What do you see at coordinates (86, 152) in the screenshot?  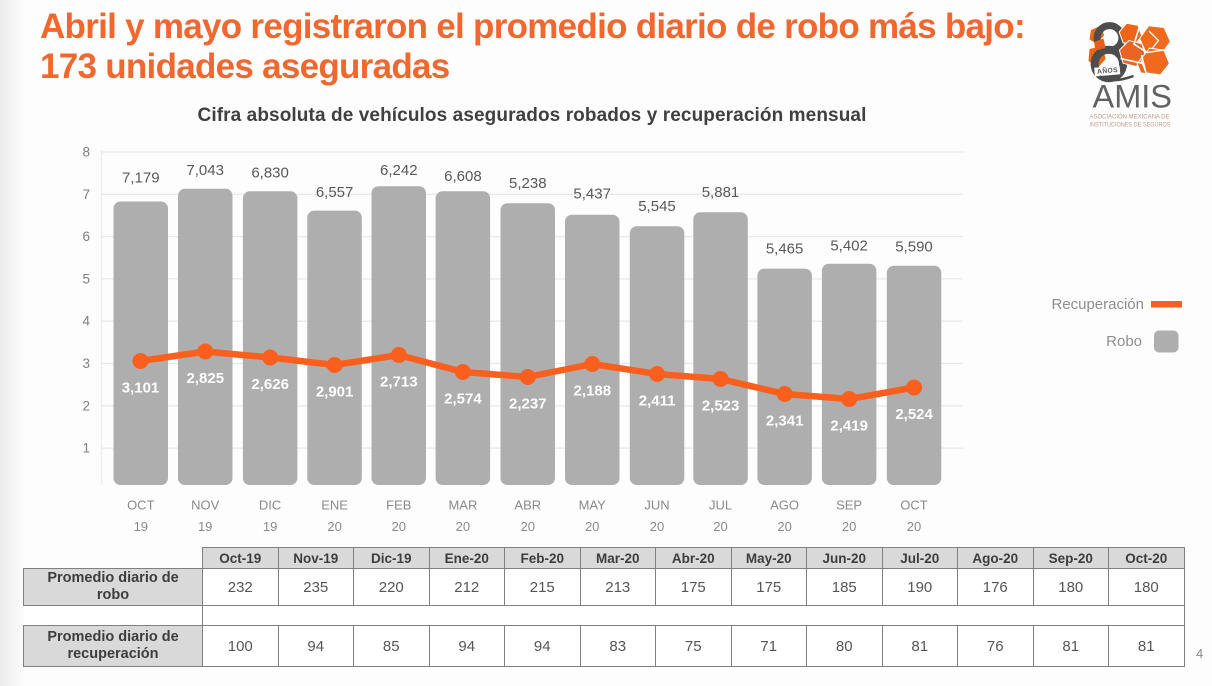 I see `svg-text: 8` at bounding box center [86, 152].